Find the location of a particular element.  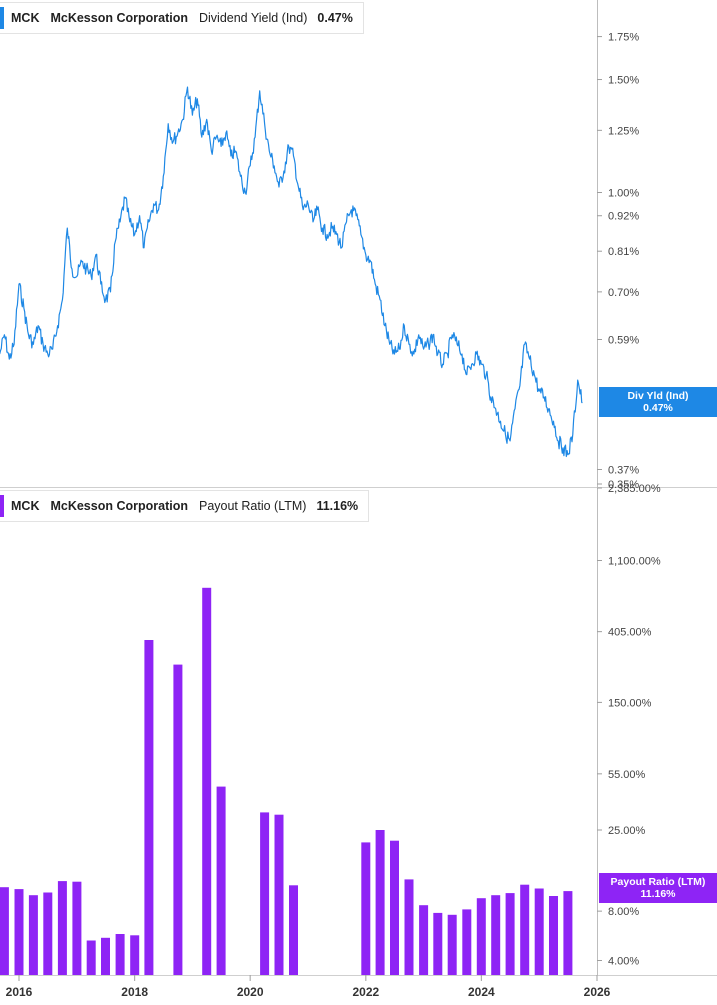

yield-current-tag: Div Yld (Ind) 0.47% is located at coordinates (658, 402).